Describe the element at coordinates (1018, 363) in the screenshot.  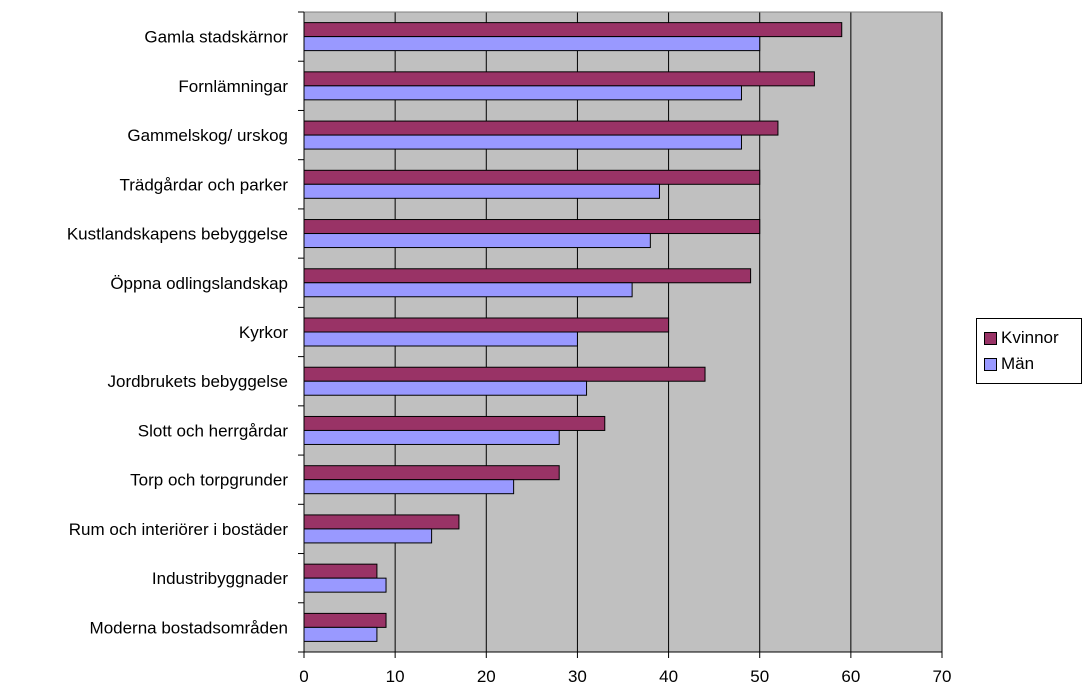
I see `legend-label-man: Män` at that location.